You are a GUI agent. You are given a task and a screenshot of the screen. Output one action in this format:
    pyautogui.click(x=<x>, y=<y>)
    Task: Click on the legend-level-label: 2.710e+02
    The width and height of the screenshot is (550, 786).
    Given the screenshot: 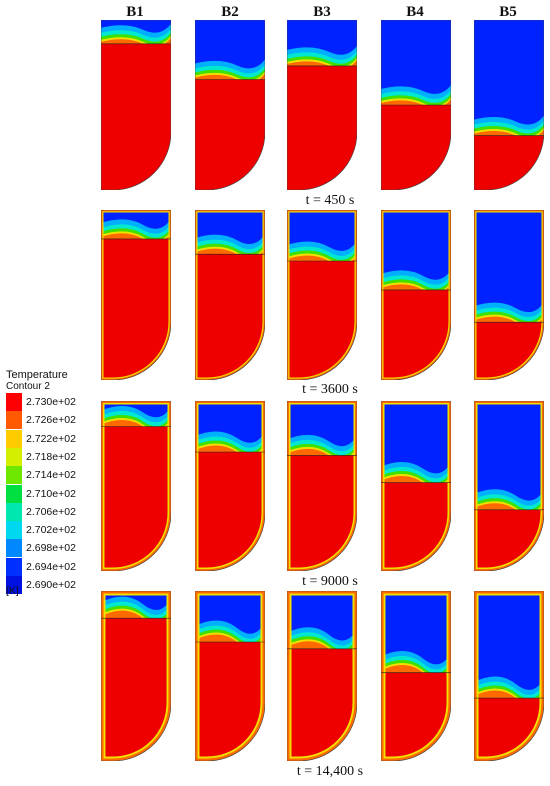 What is the action you would take?
    pyautogui.click(x=51, y=493)
    